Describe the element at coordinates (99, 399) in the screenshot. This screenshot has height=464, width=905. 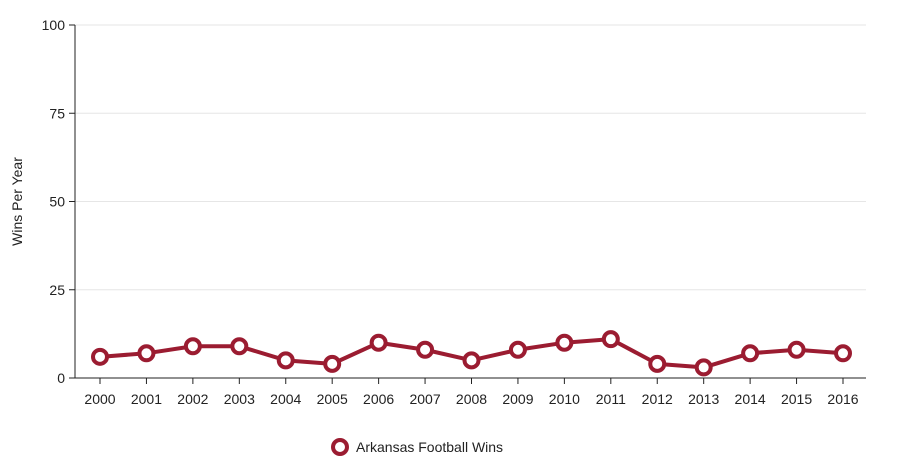
I see `x-tick-label-2000: 2000` at that location.